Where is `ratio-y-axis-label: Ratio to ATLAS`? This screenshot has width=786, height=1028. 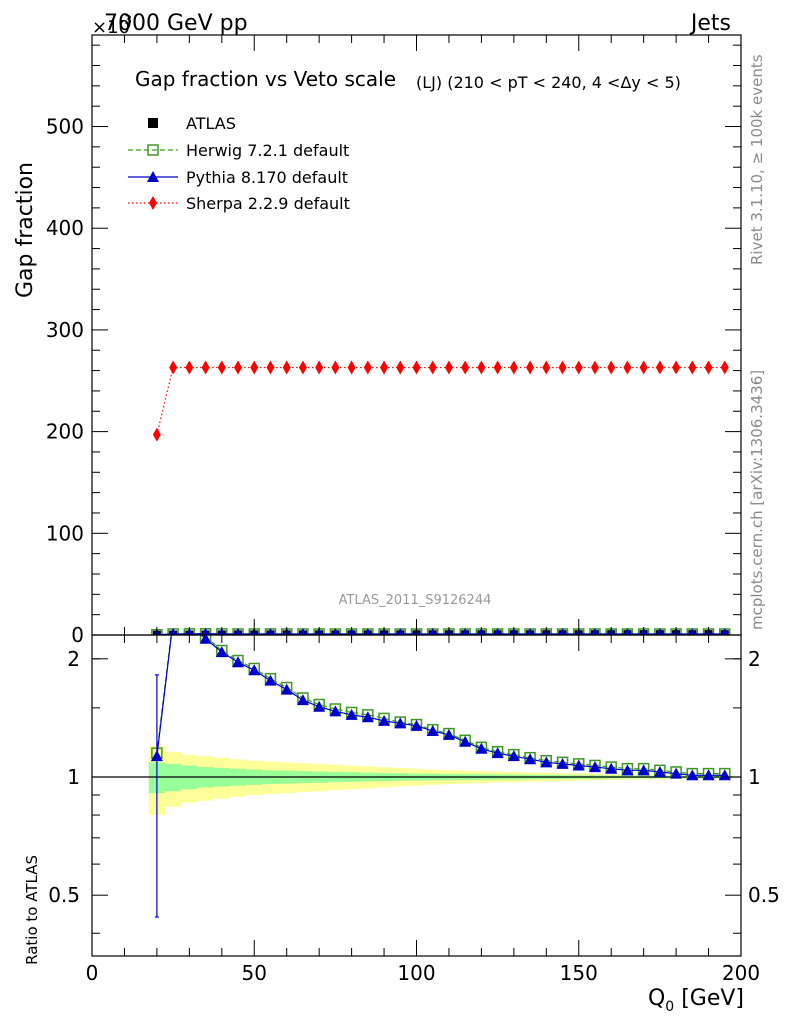 ratio-y-axis-label: Ratio to ATLAS is located at coordinates (32, 910).